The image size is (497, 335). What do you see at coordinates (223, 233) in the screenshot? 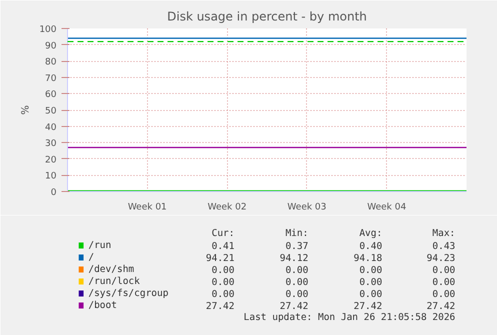
I see `text: Cur:` at bounding box center [223, 233].